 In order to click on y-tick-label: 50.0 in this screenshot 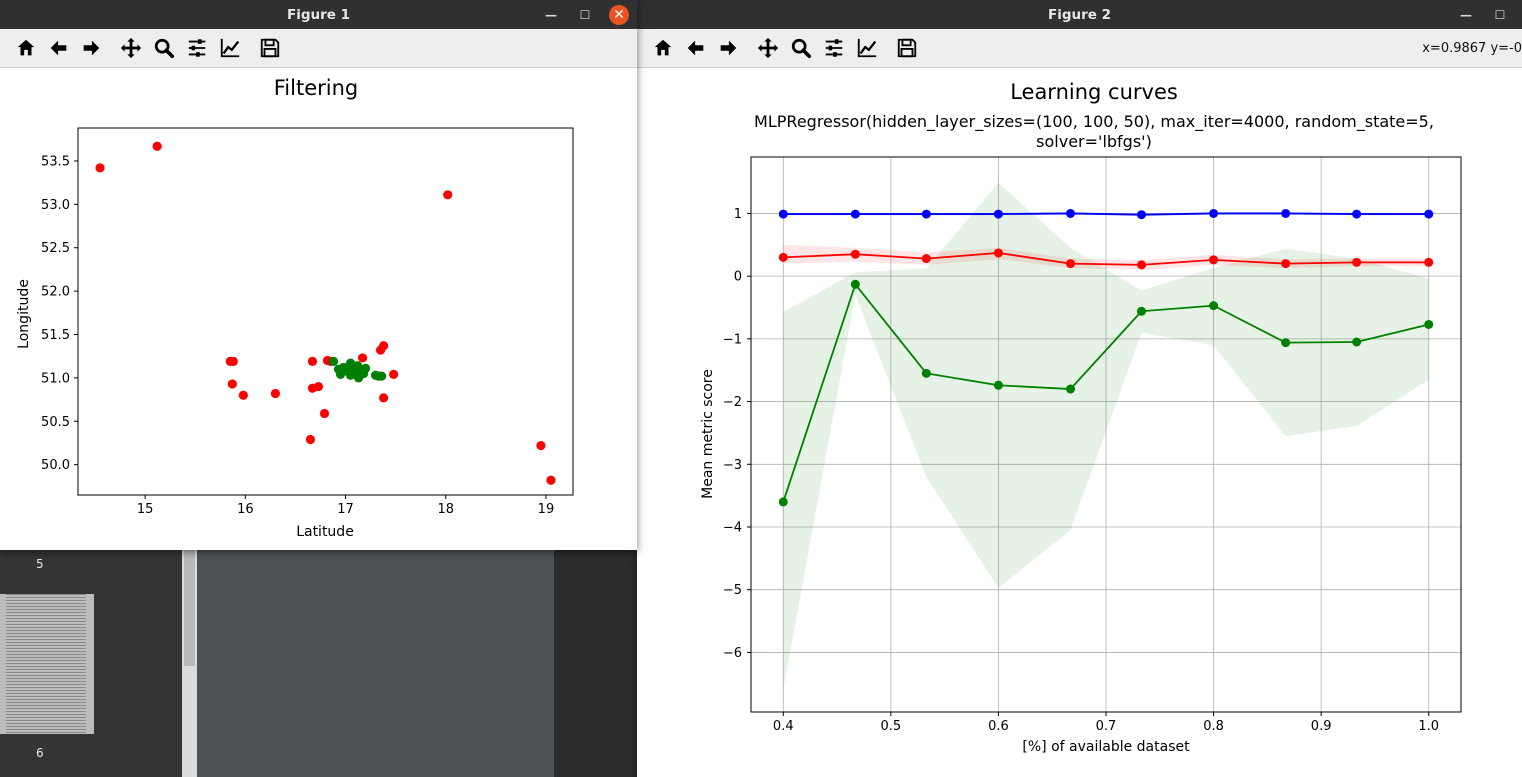, I will do `click(55, 465)`.